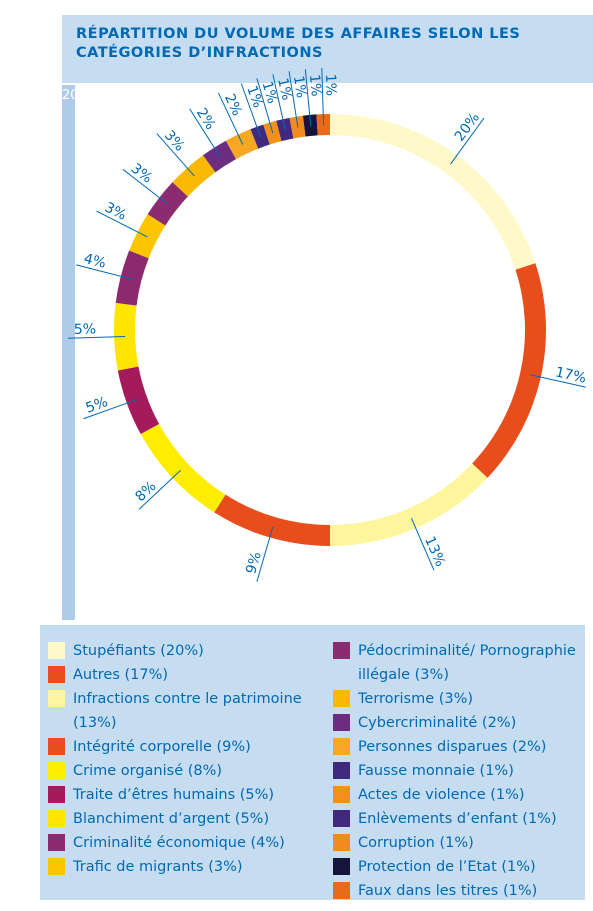 This screenshot has height=911, width=593. What do you see at coordinates (68, 352) in the screenshot?
I see `year-strip` at bounding box center [68, 352].